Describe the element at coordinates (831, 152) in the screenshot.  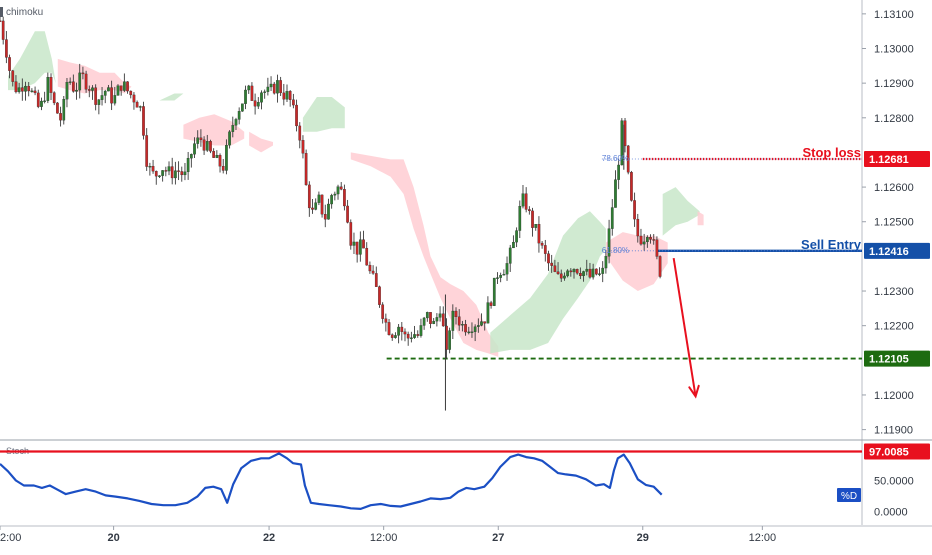
I see `stop-loss-label: Stop loss` at that location.